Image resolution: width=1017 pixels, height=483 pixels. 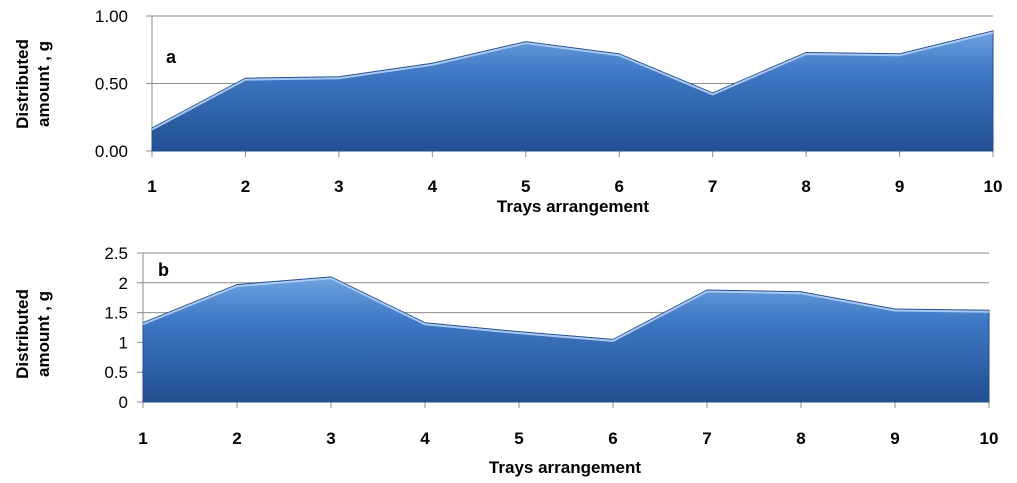 I want to click on y-tick-labels: 0.00 0.50 1.00, so click(x=111, y=84).